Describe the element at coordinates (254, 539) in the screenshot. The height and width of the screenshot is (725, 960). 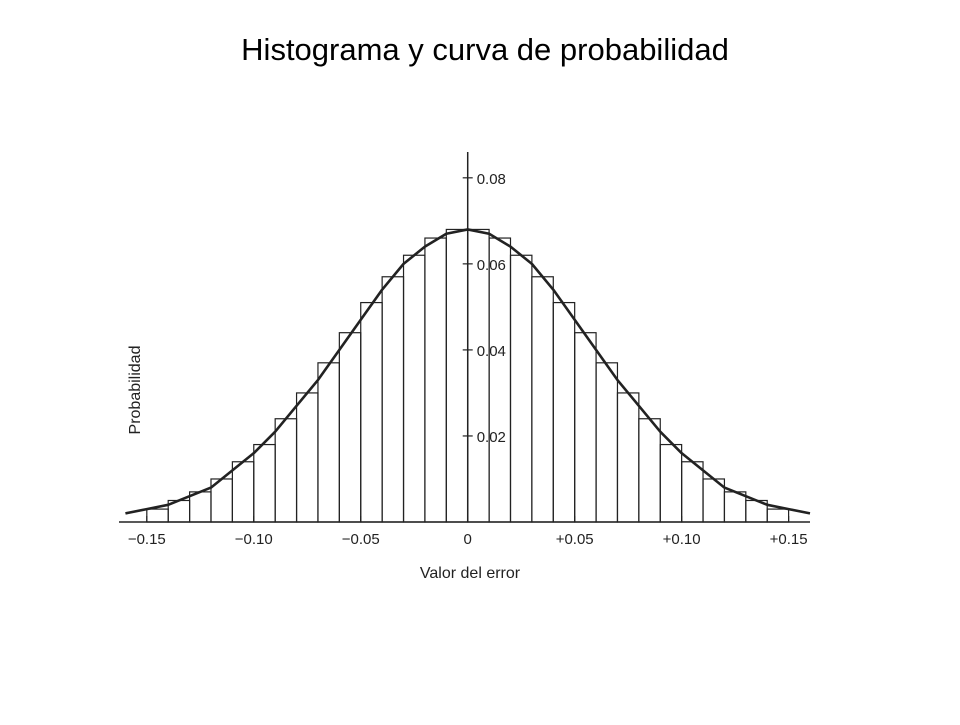
I see `x-tick-label: −0.10` at that location.